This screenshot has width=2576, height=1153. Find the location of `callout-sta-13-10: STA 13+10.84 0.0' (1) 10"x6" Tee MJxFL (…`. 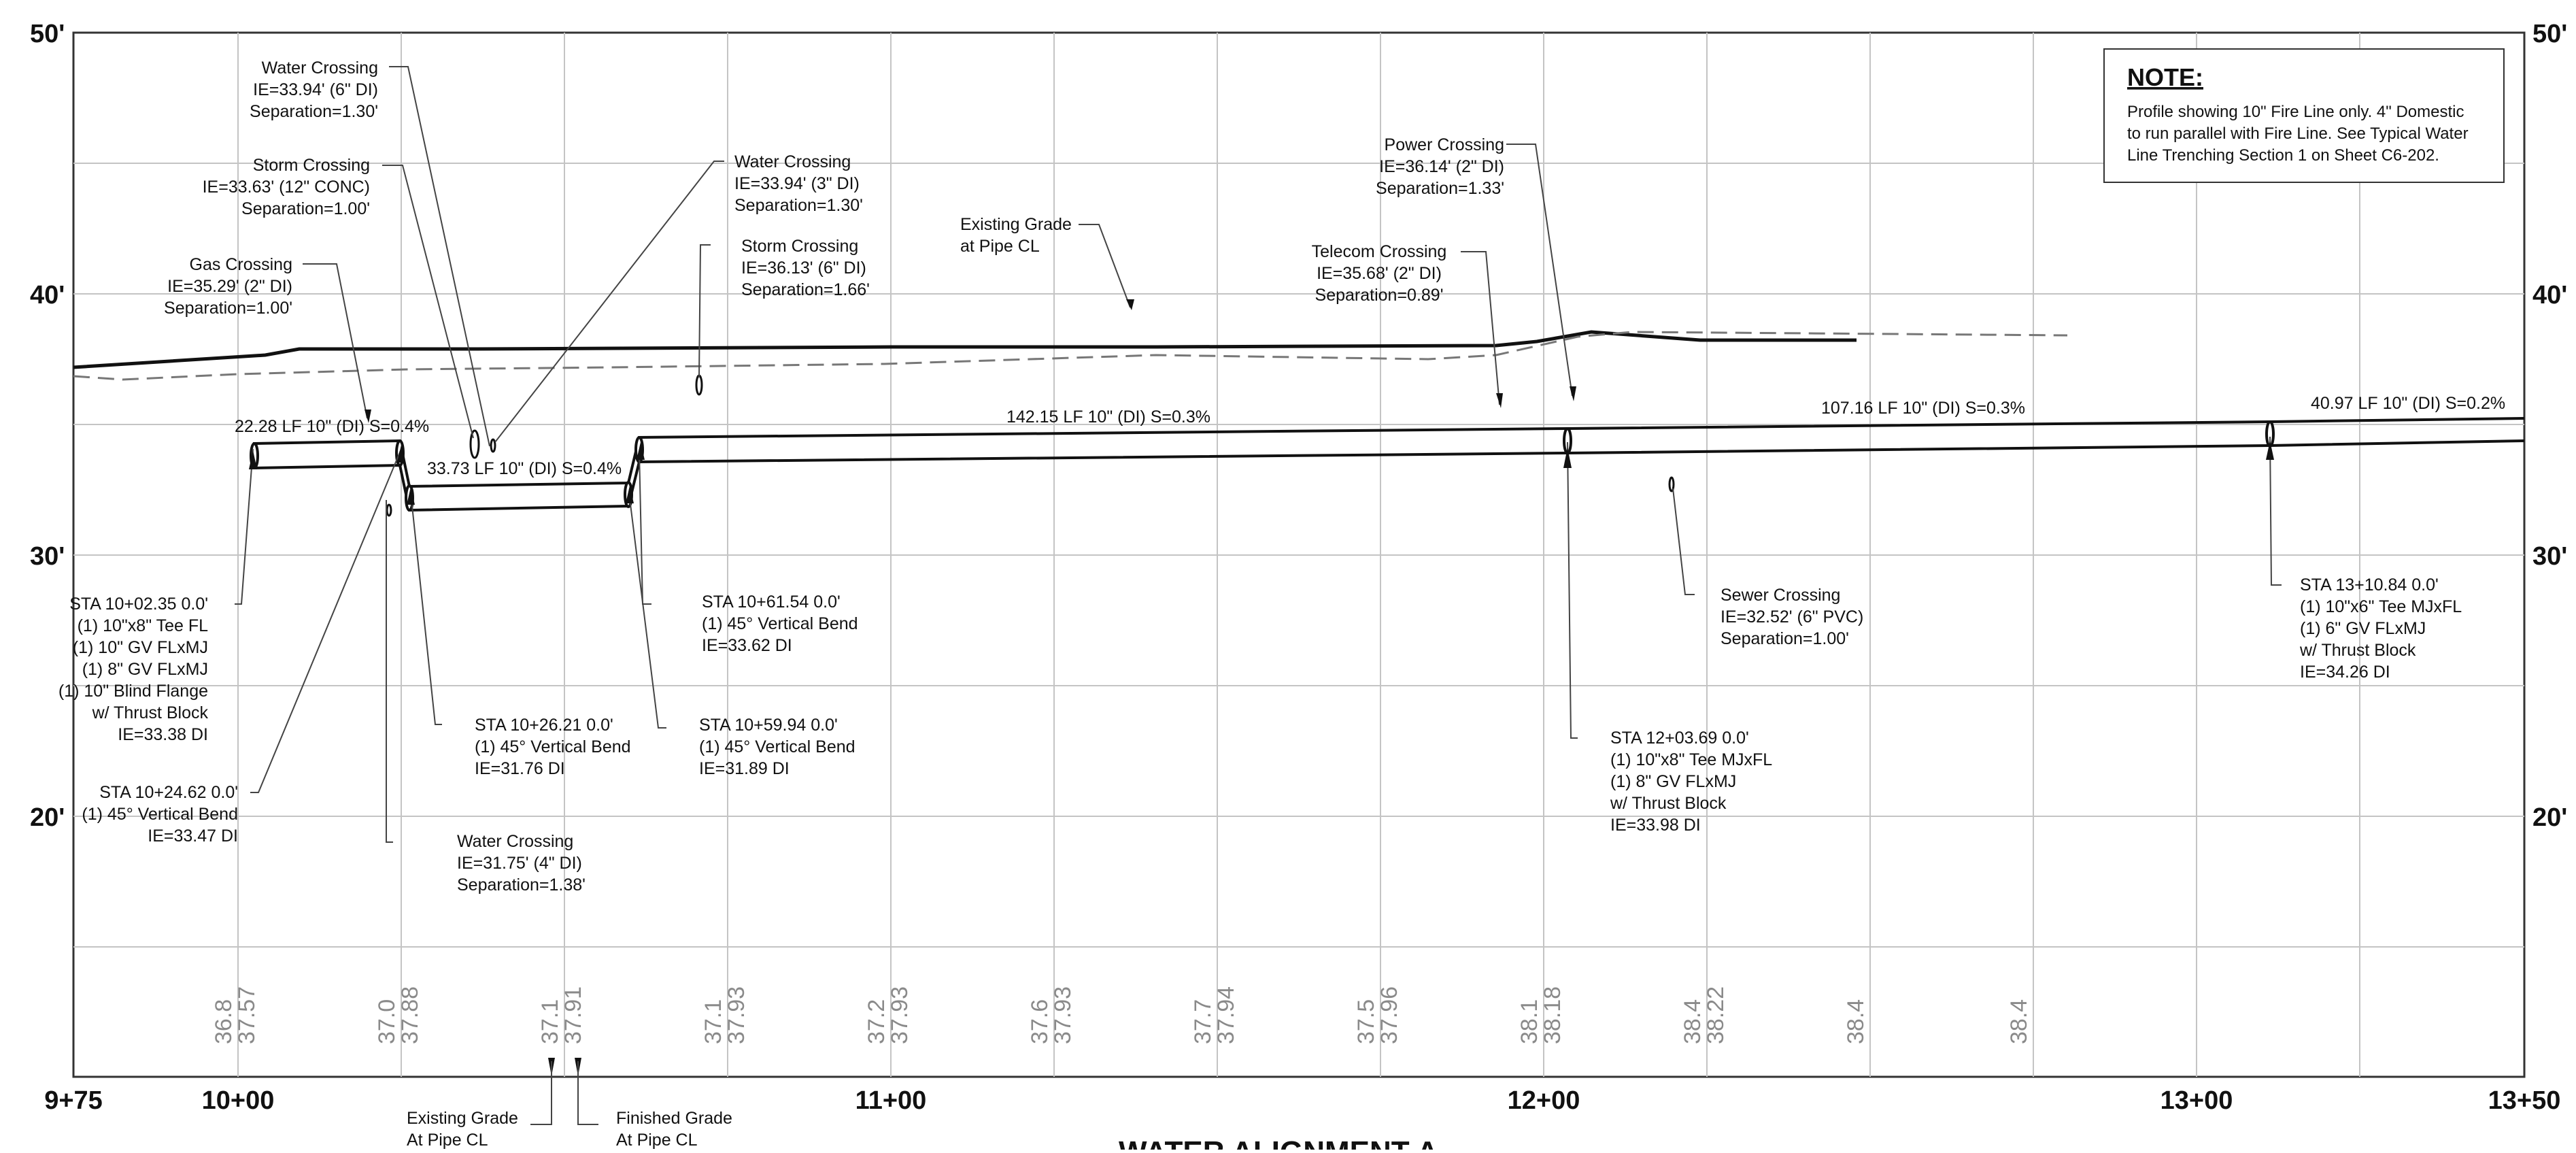

callout-sta-13-10: STA 13+10.84 0.0' (1) 10"x6" Tee MJxFL (… is located at coordinates (2380, 628).